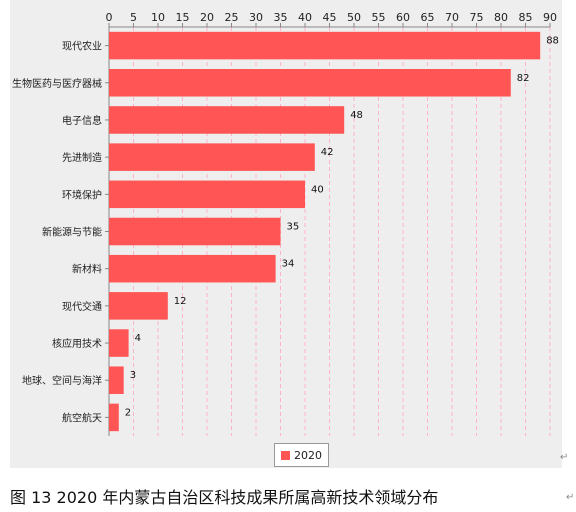 The image size is (576, 512). Describe the element at coordinates (327, 152) in the screenshot. I see `data-label: 42` at that location.